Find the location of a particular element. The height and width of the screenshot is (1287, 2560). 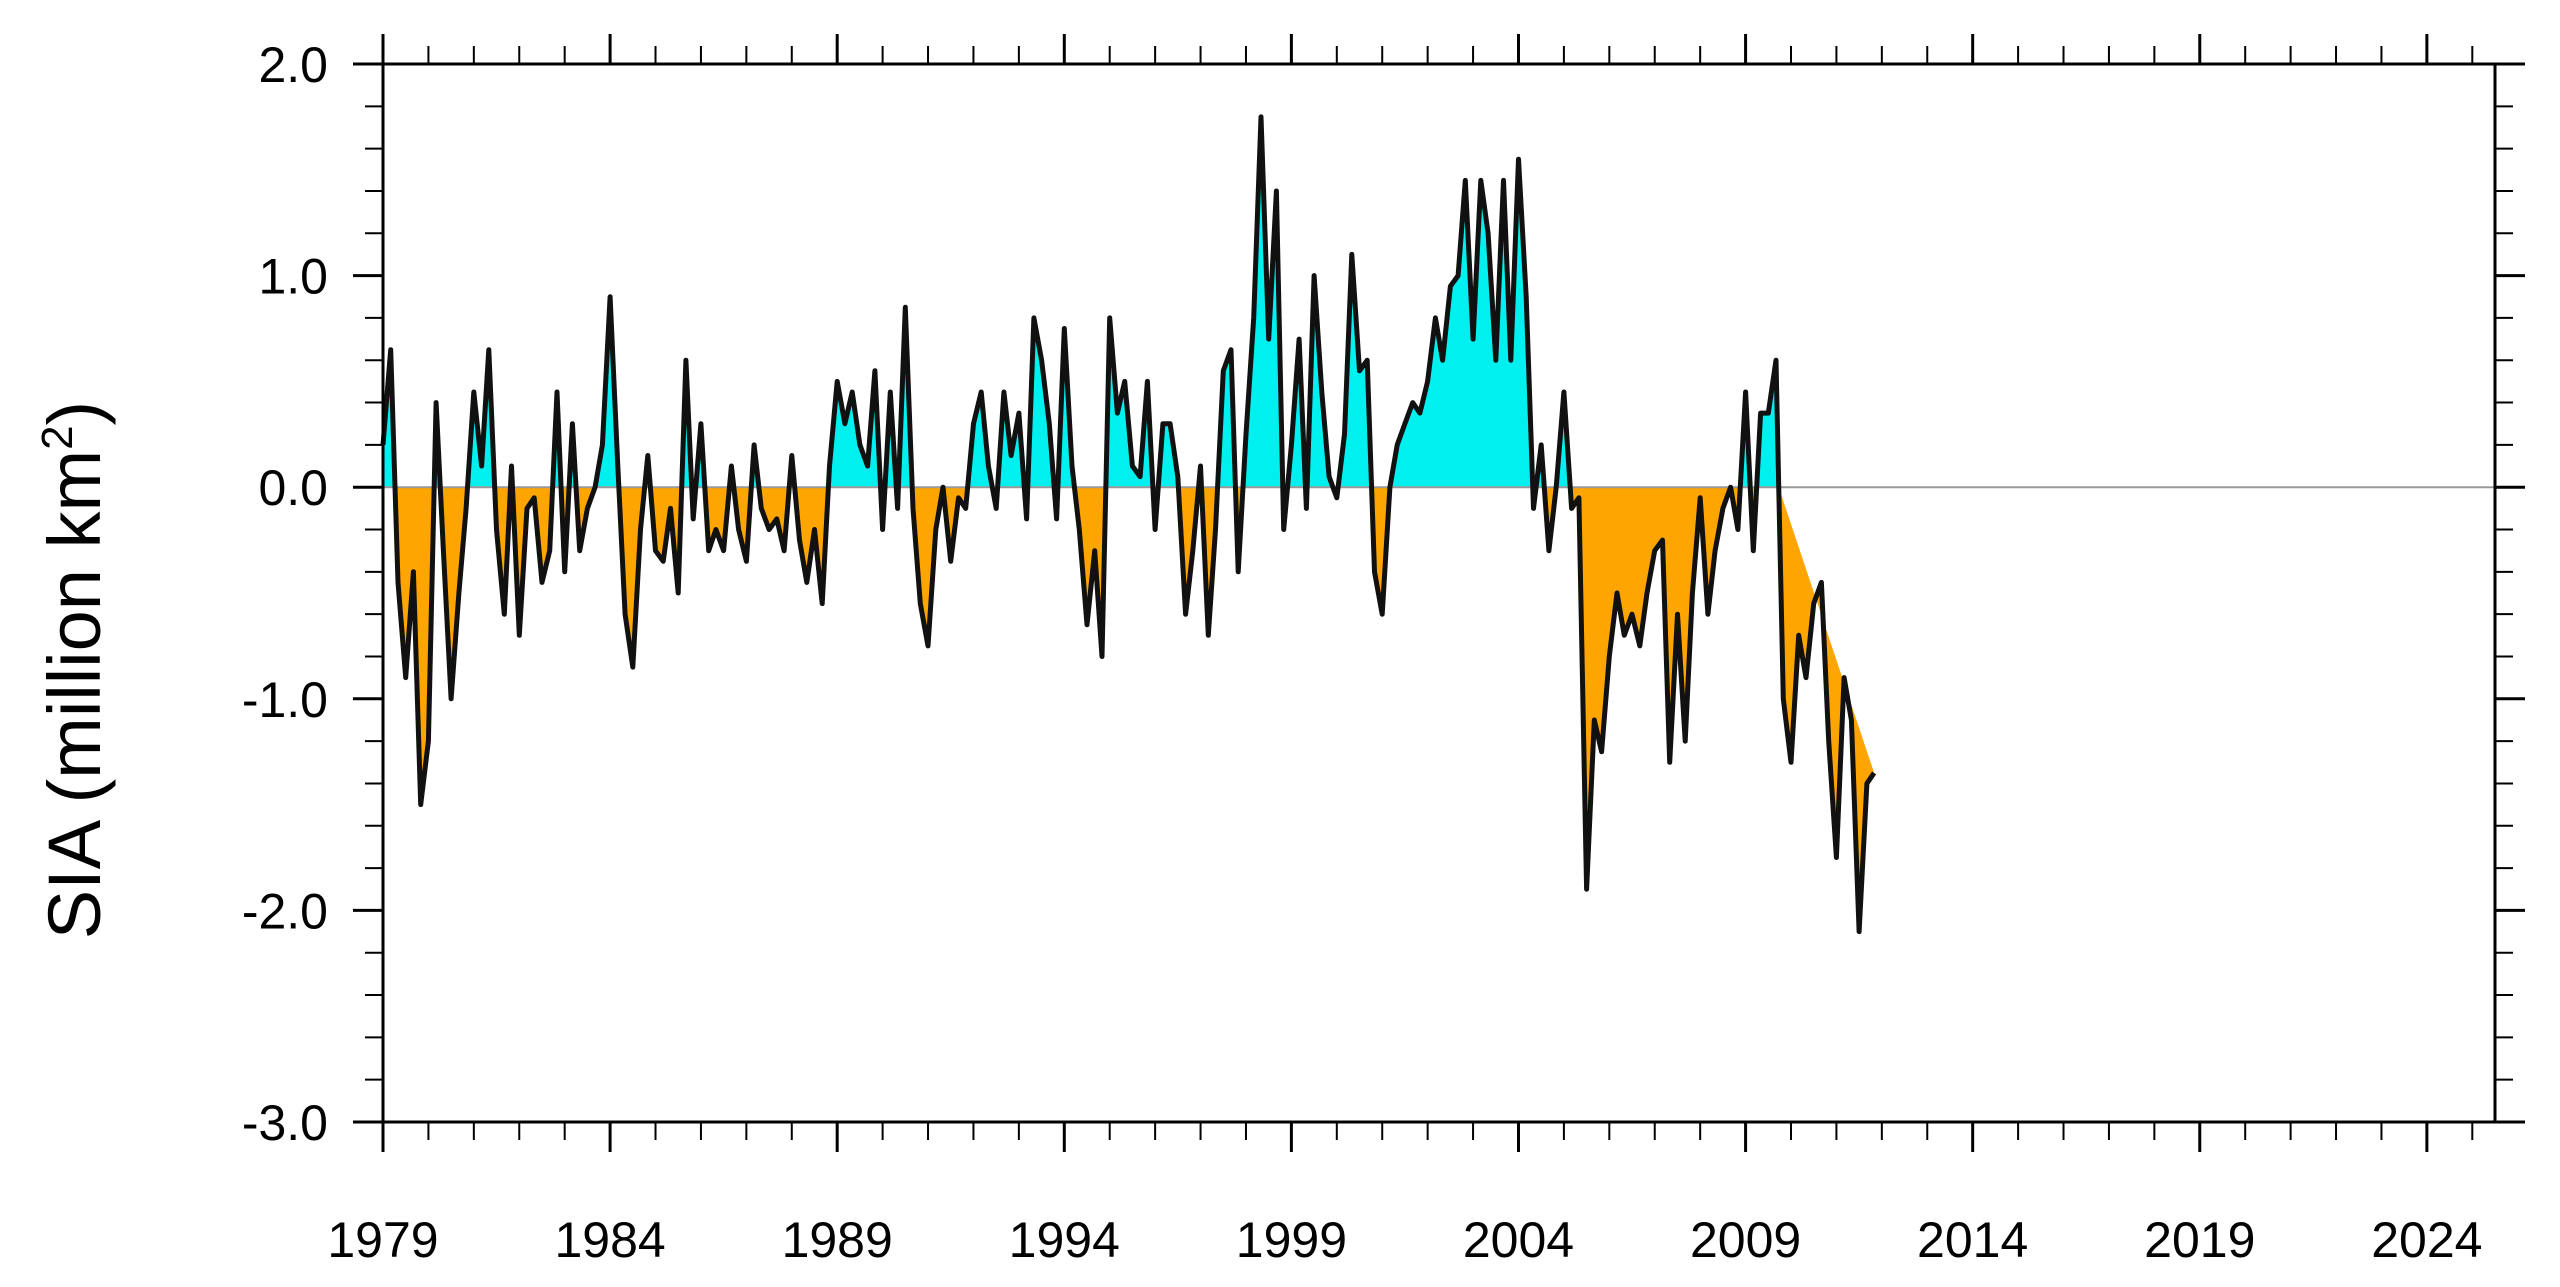

x-tick-label: 2024 is located at coordinates (2426, 1240).